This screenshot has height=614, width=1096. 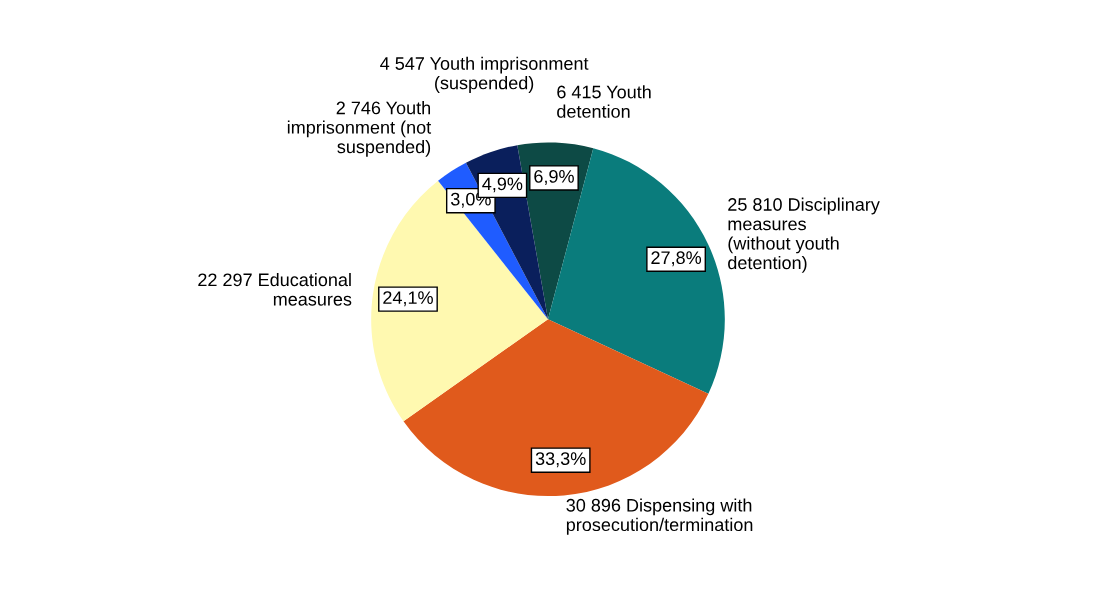 What do you see at coordinates (560, 460) in the screenshot?
I see `data-label: 33,3%` at bounding box center [560, 460].